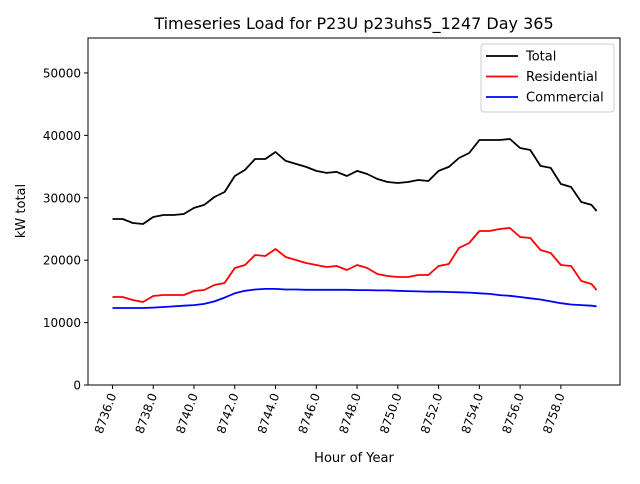 The width and height of the screenshot is (640, 484). Describe the element at coordinates (355, 265) in the screenshot. I see `series-line-residential` at that location.